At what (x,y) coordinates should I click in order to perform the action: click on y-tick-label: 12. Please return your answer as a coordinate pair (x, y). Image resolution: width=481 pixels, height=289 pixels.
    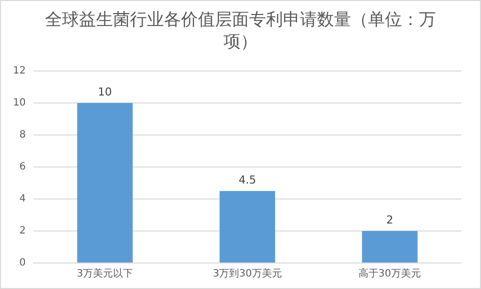
    Looking at the image, I should click on (19, 71).